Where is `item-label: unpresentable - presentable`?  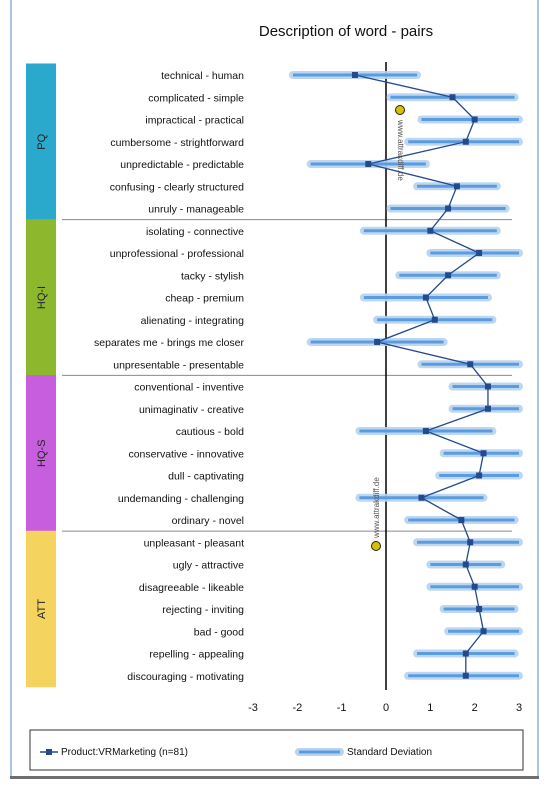 item-label: unpresentable - presentable is located at coordinates (178, 365).